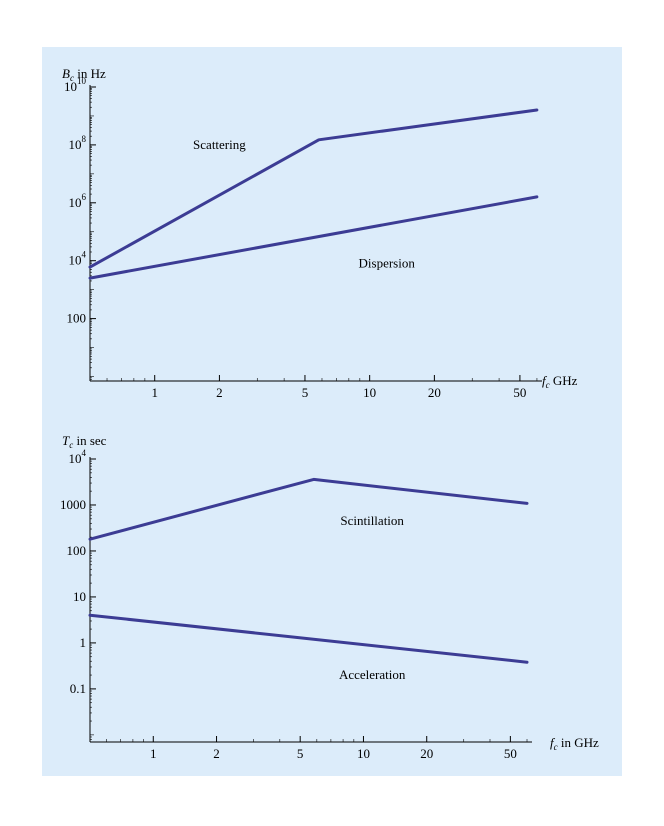 The height and width of the screenshot is (826, 664). I want to click on y-axis-label: Bc in Hz, so click(84, 74).